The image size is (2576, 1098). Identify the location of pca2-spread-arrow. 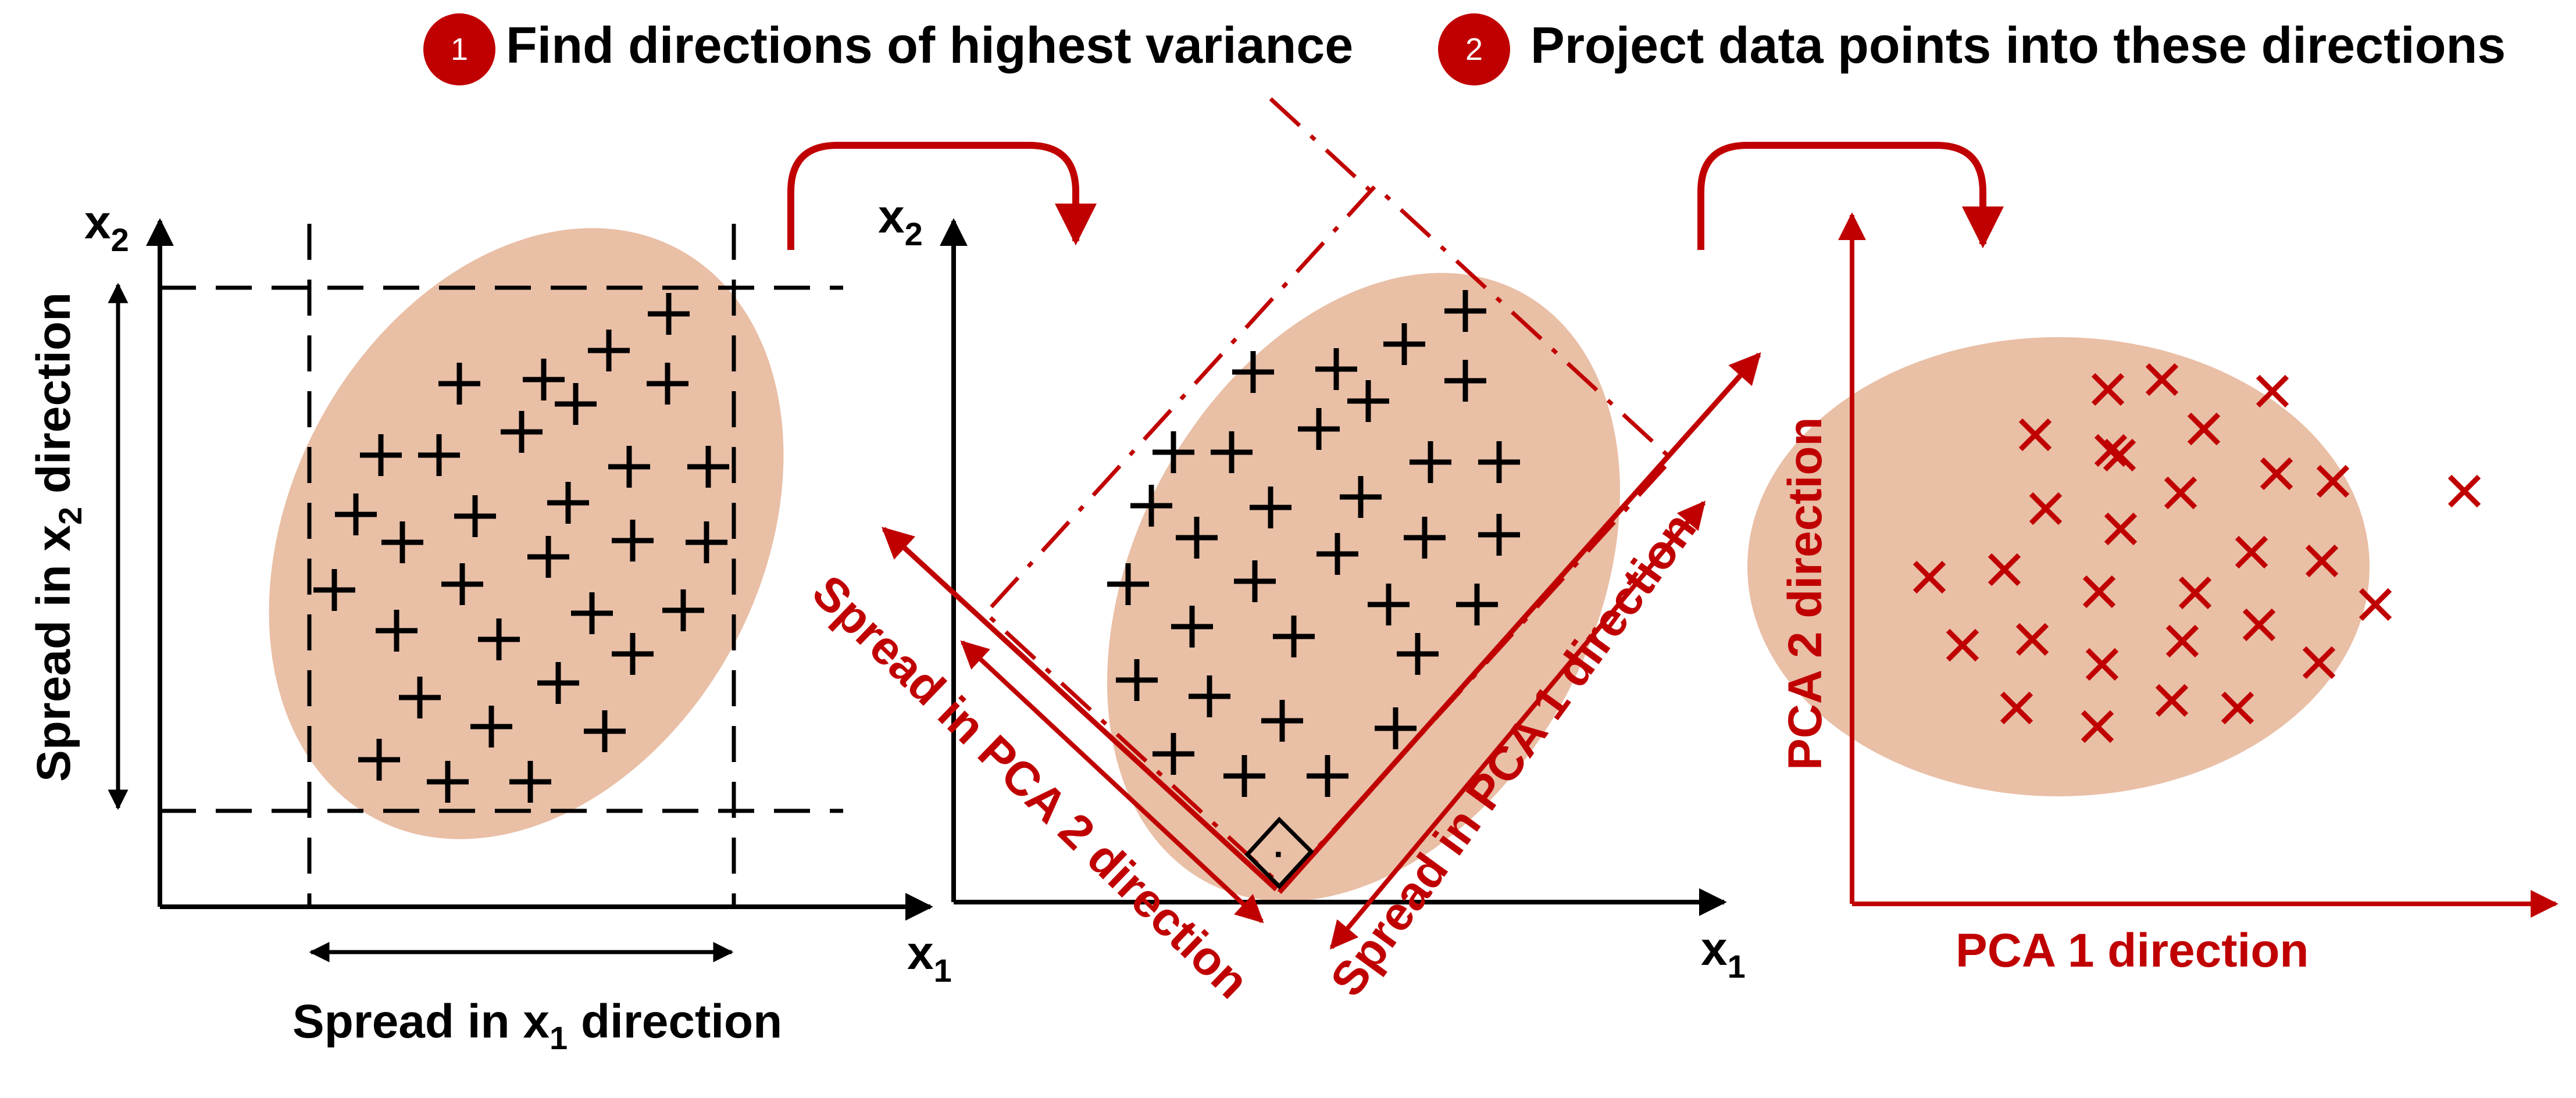
(1112, 782).